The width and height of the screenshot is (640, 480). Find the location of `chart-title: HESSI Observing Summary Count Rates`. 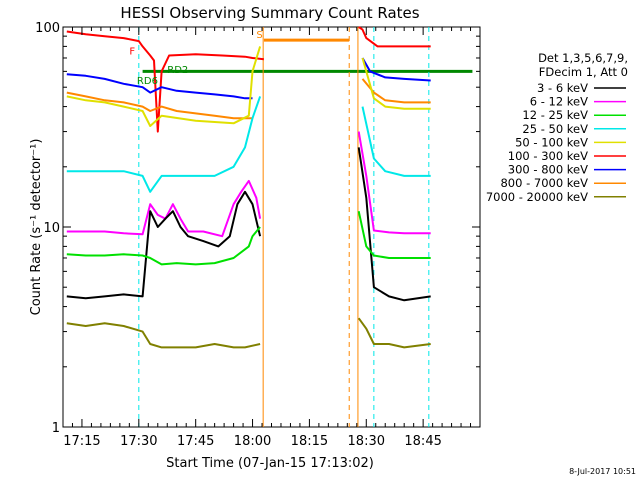

chart-title: HESSI Observing Summary Count Rates is located at coordinates (269, 13).